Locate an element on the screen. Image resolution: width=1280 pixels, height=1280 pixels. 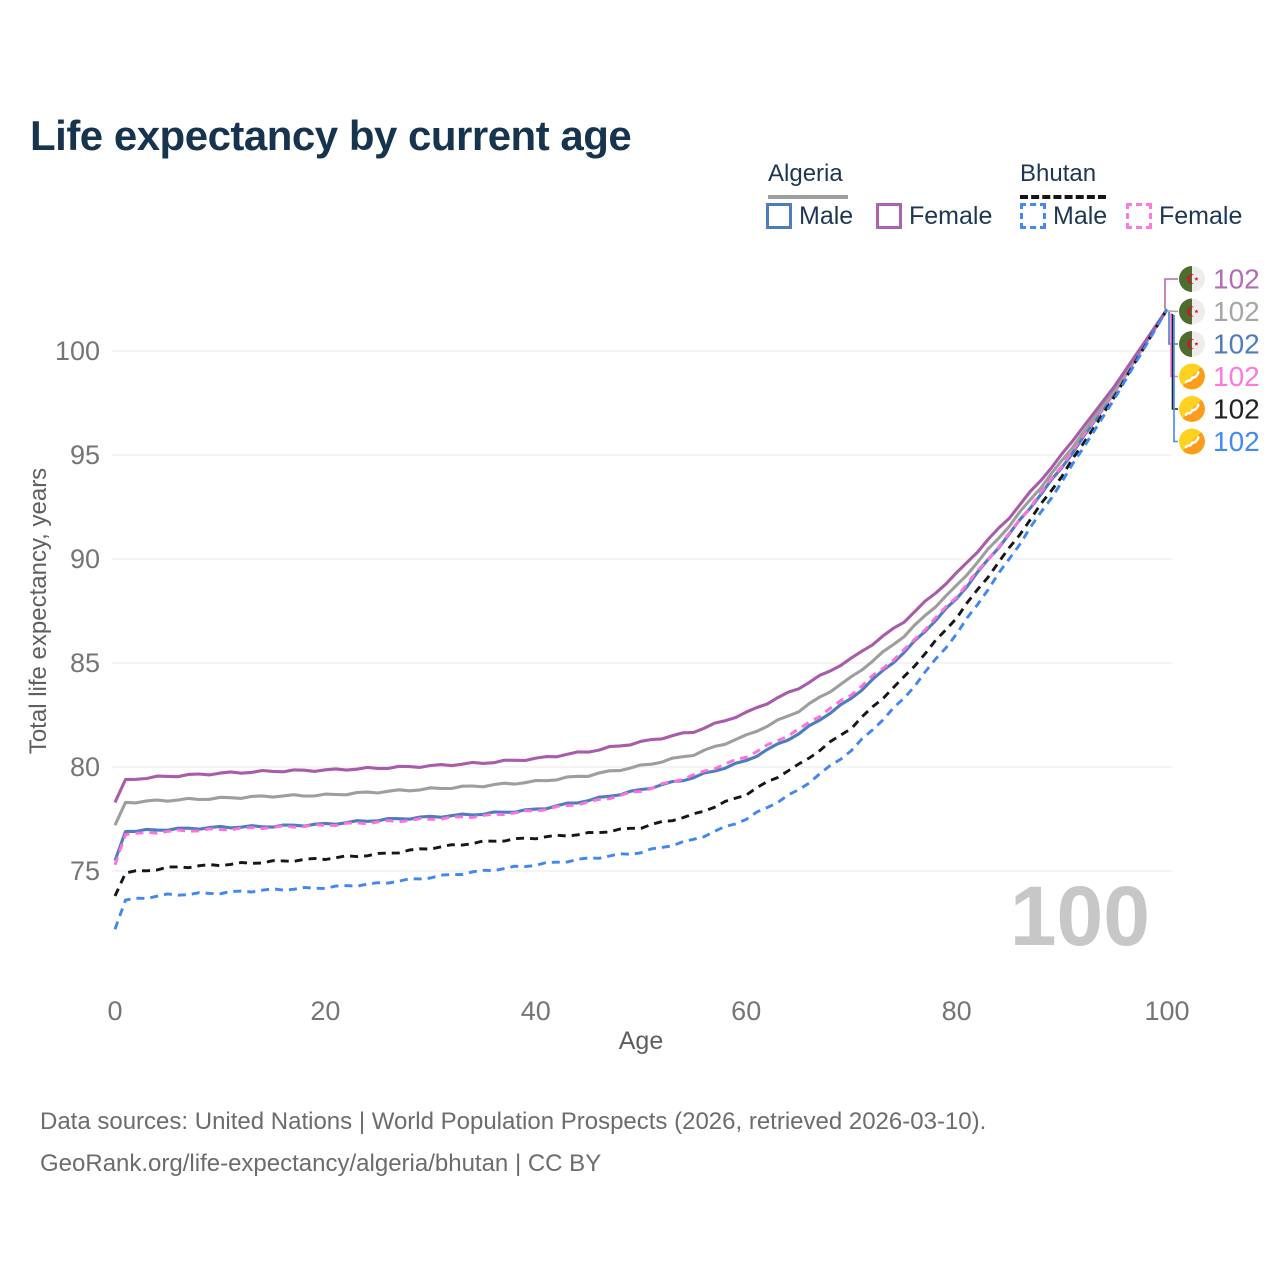
page-title: Life expectancy by current age is located at coordinates (331, 136).